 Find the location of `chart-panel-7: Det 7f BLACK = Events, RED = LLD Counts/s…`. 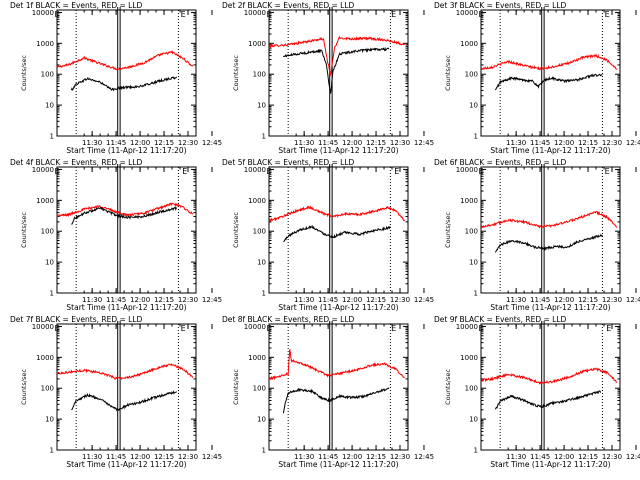

chart-panel-7: Det 7f BLACK = Events, RED = LLD Counts/s… is located at coordinates (116, 392).